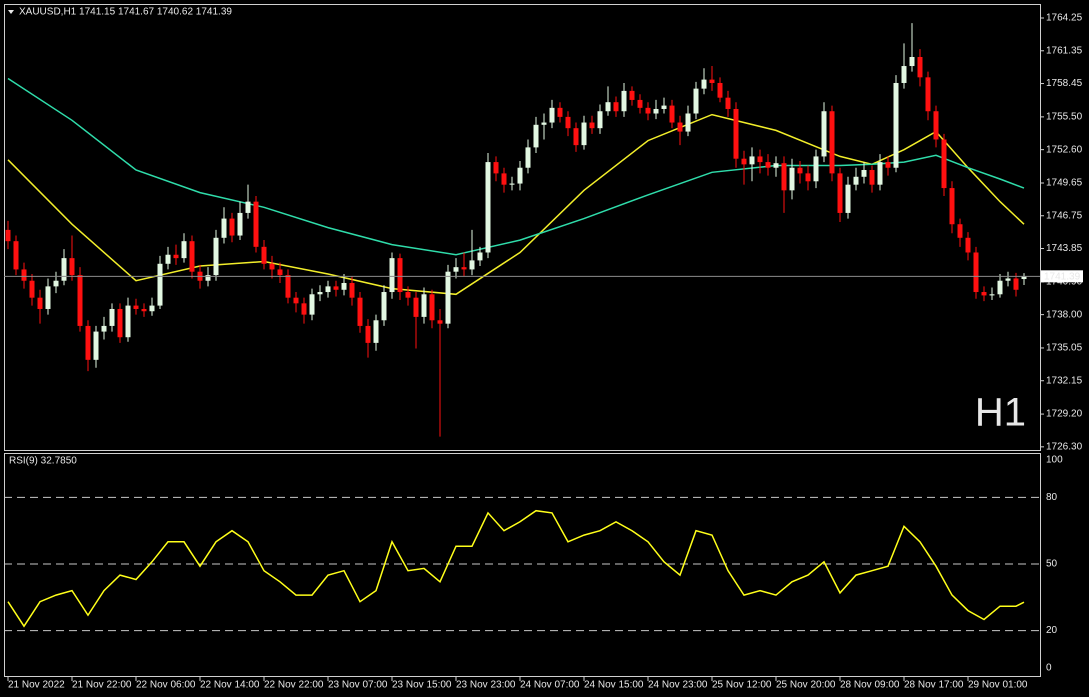 This screenshot has width=1089, height=697. Describe the element at coordinates (102, 685) in the screenshot. I see `x-tick-label: 21 Nov 22:00` at that location.